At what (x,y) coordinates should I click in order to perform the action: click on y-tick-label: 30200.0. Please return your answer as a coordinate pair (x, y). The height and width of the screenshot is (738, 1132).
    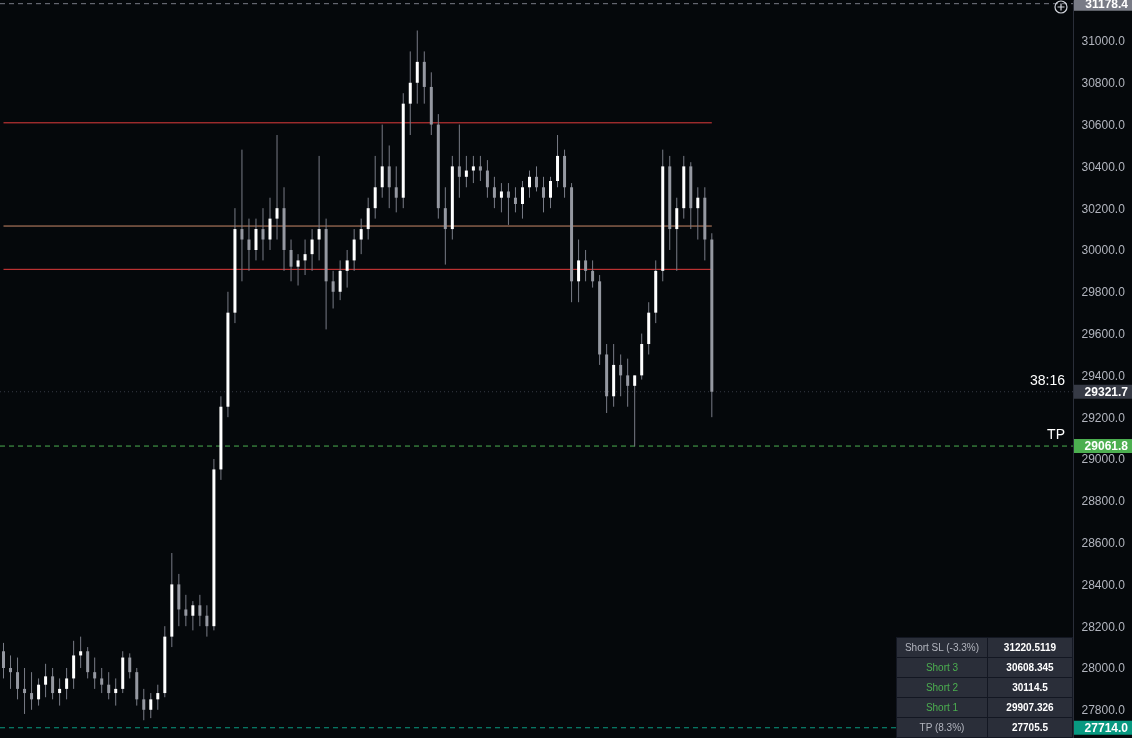
    Looking at the image, I should click on (1103, 208).